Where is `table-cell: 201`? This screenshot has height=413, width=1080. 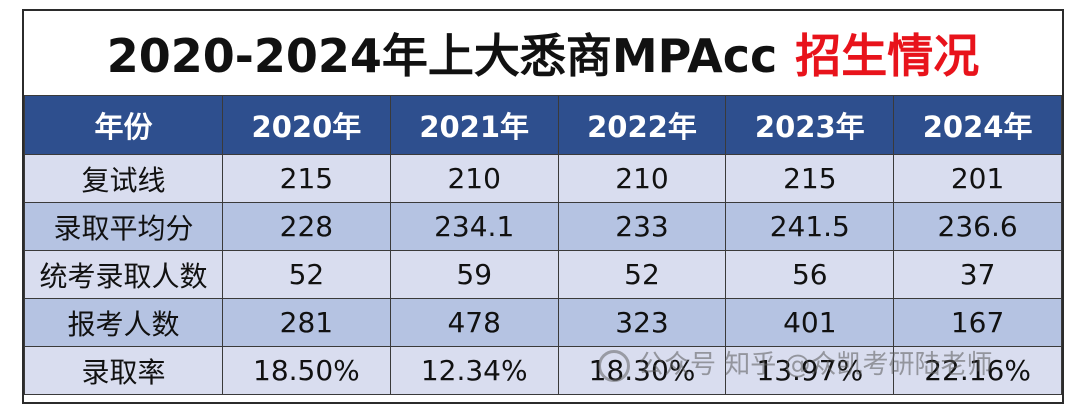 table-cell: 201 is located at coordinates (977, 178).